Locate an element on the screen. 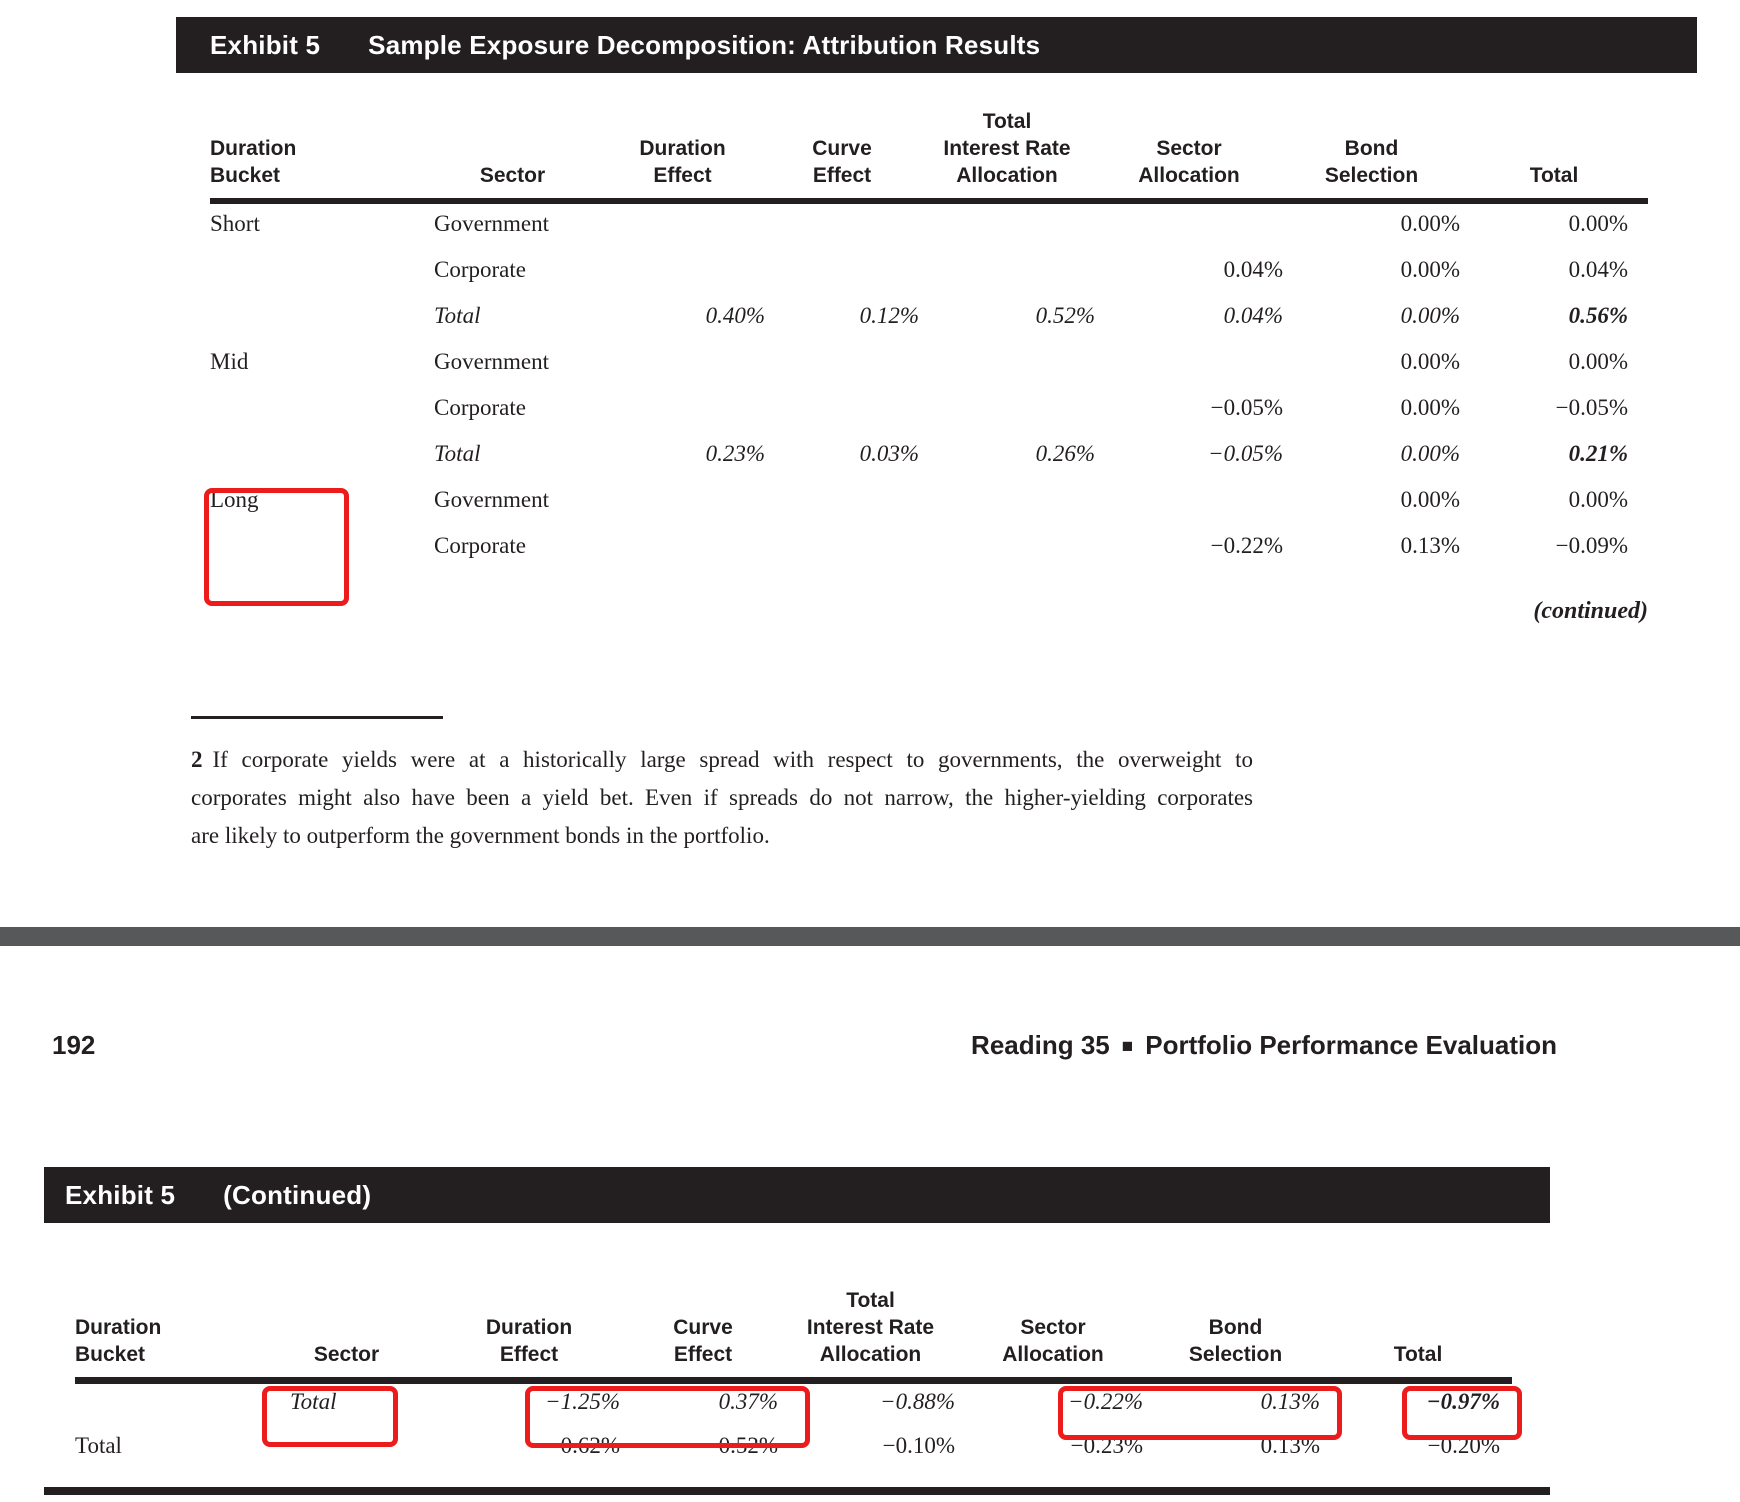 This screenshot has height=1502, width=1740. cell-total-ir-allocation: 0.52% is located at coordinates (1065, 315).